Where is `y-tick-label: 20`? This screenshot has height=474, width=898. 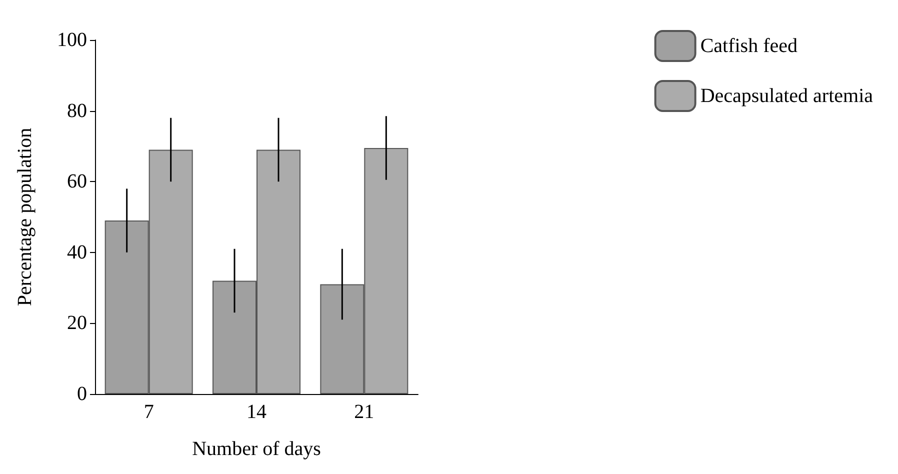 y-tick-label: 20 is located at coordinates (77, 323).